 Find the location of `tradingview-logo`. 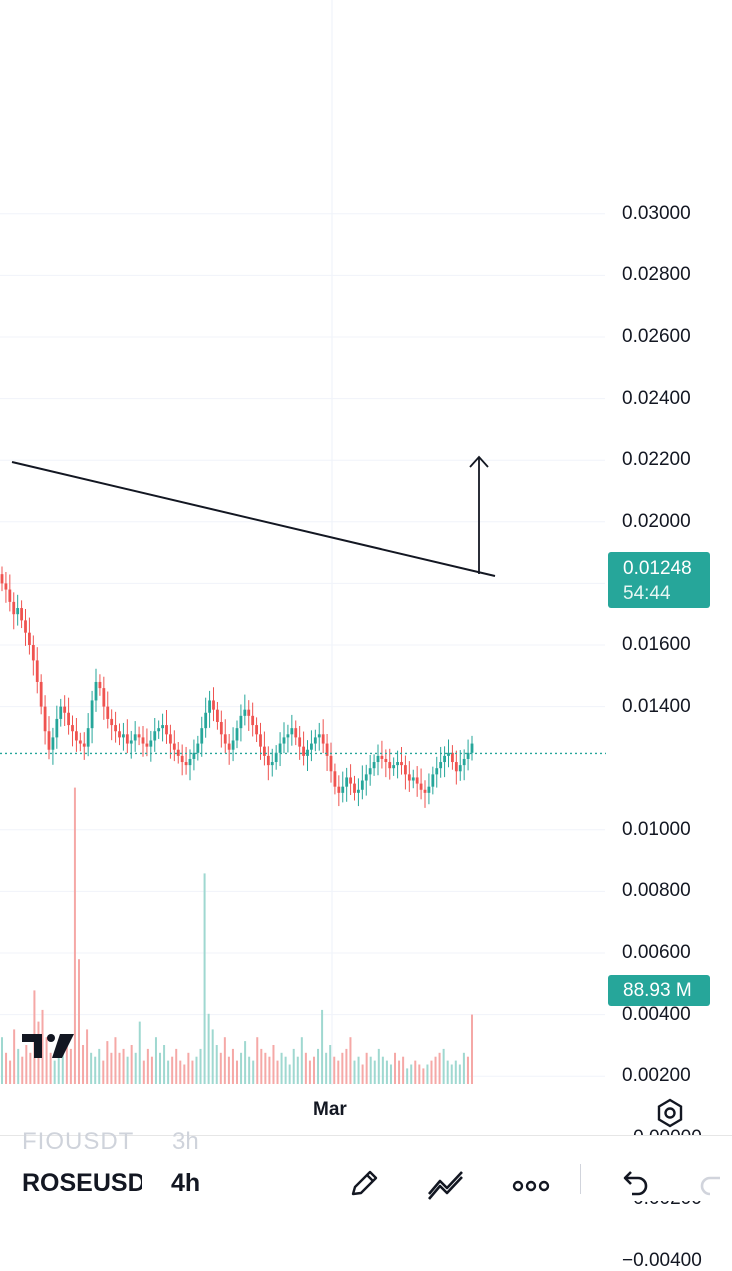

tradingview-logo is located at coordinates (48, 1046).